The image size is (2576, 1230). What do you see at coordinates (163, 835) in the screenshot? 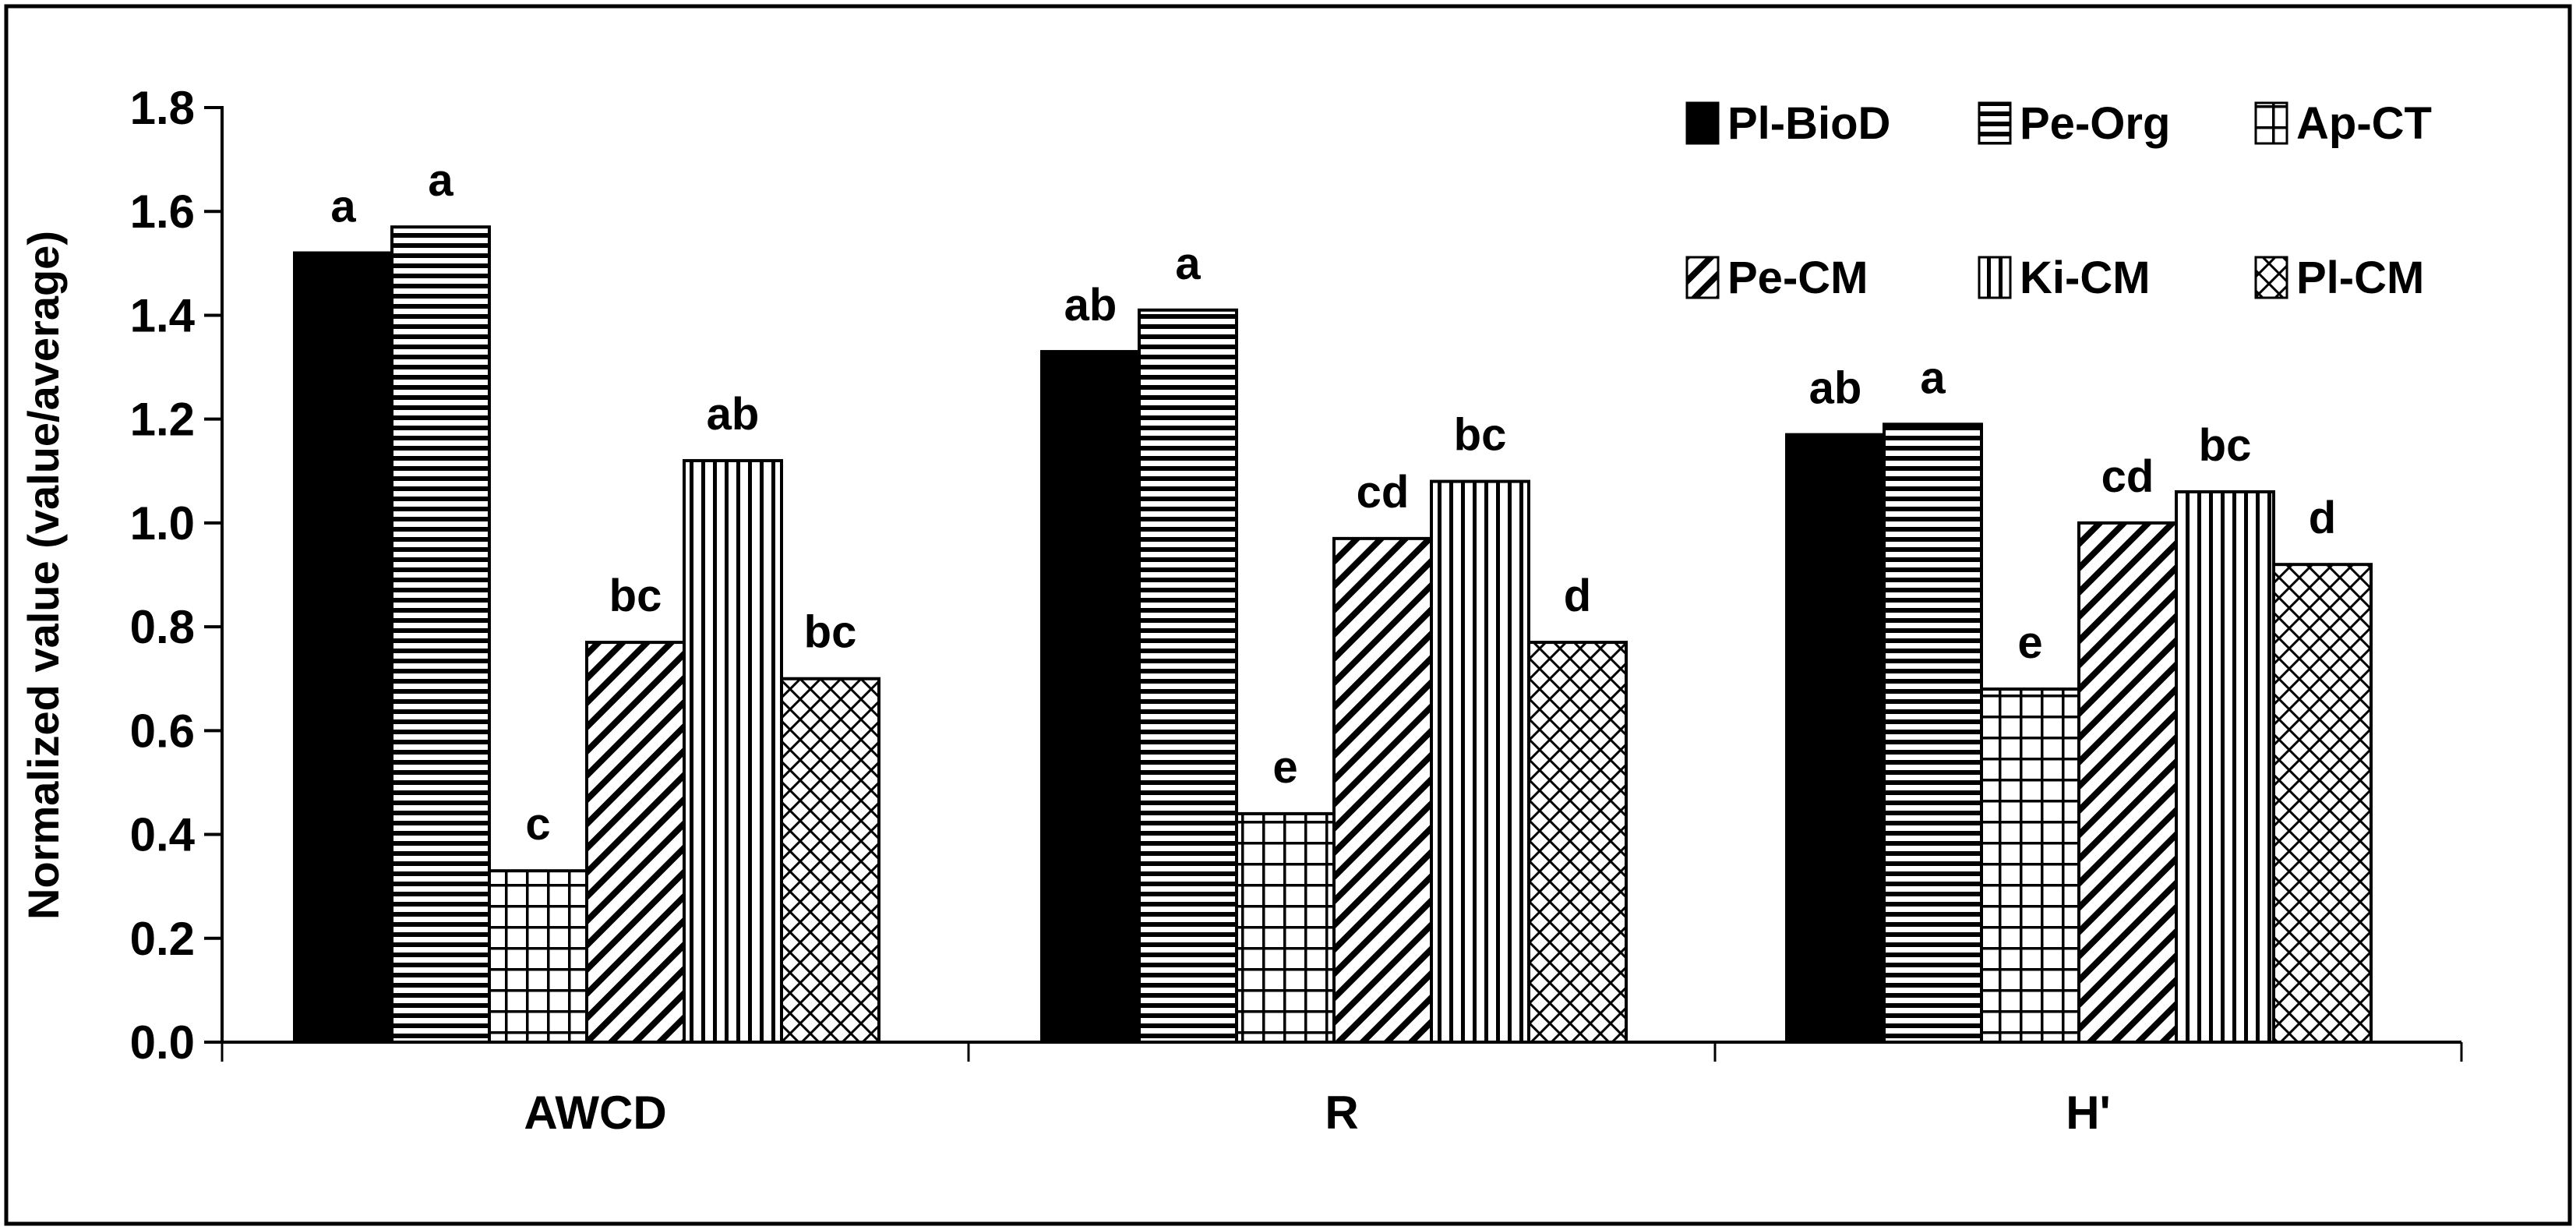
I see `y-tick-label: 0.4` at bounding box center [163, 835].